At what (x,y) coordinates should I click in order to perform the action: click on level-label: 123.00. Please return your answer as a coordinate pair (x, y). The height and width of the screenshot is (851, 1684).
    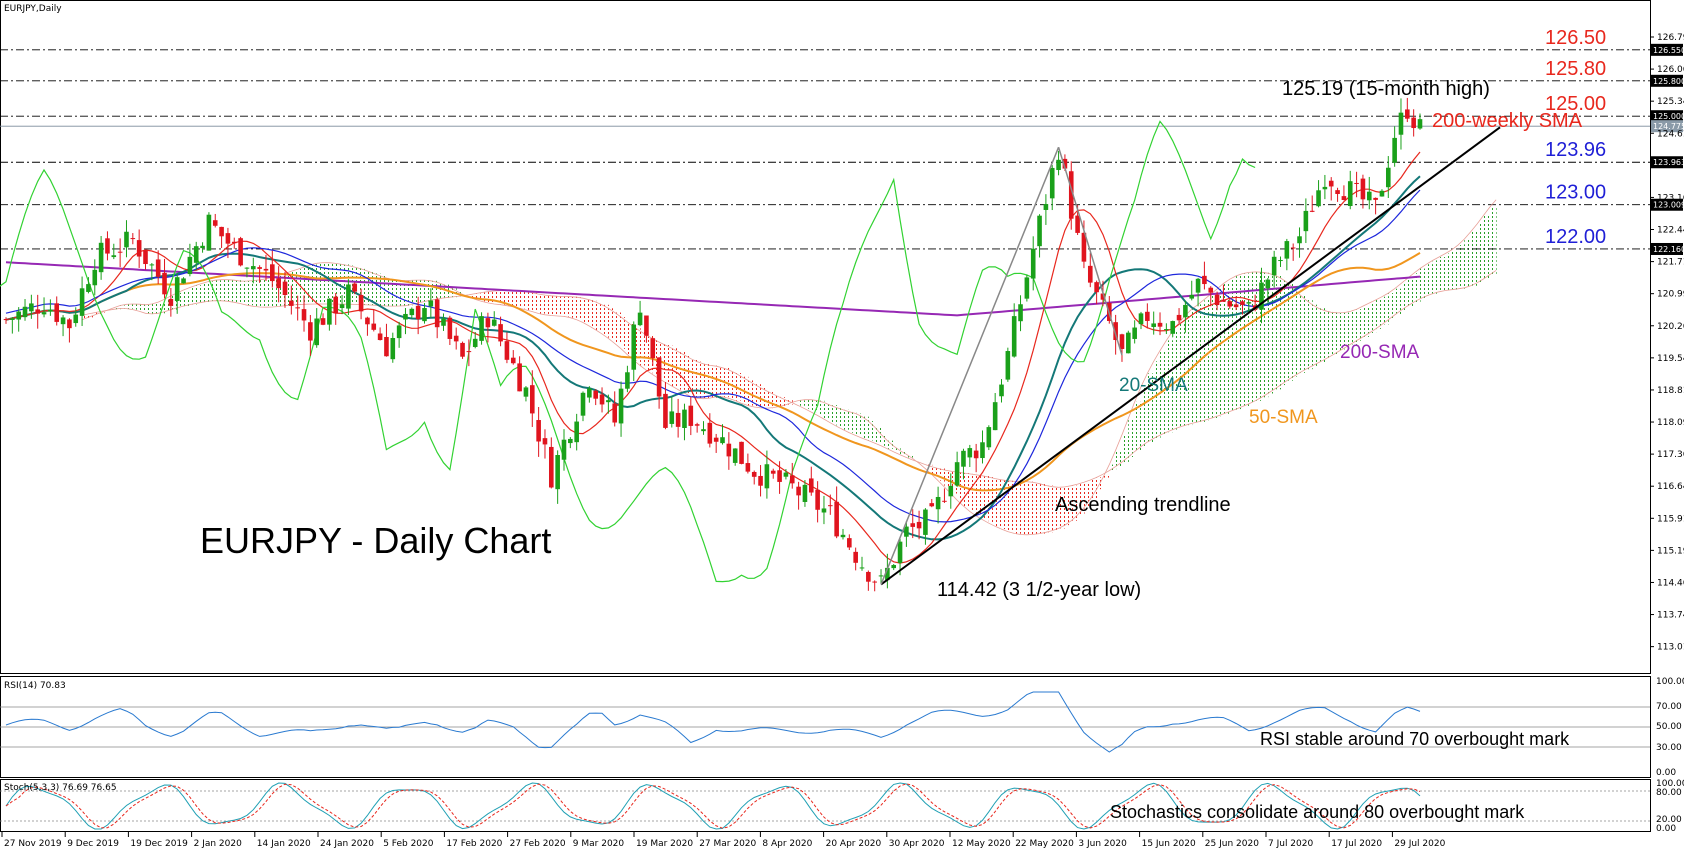
    Looking at the image, I should click on (1575, 193).